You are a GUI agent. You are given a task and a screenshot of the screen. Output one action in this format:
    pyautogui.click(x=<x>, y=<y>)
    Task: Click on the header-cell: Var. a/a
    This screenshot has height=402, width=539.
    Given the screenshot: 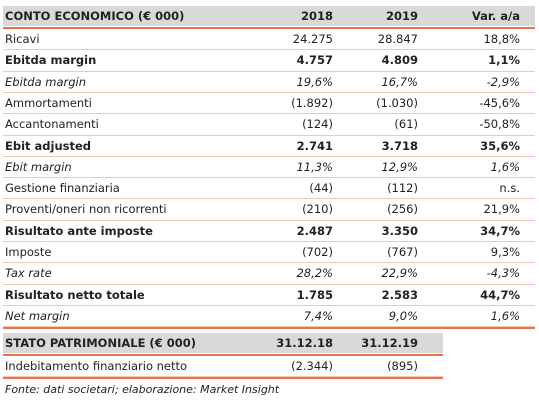 What is the action you would take?
    pyautogui.click(x=495, y=16)
    